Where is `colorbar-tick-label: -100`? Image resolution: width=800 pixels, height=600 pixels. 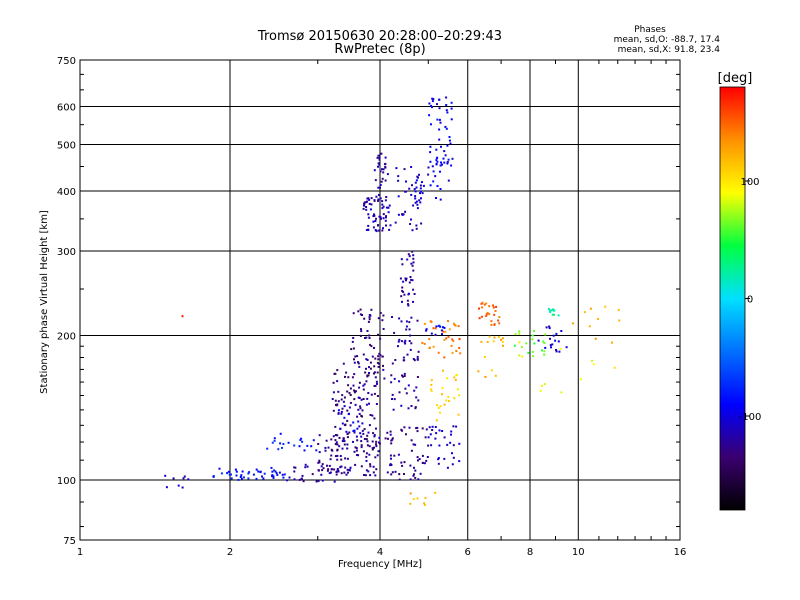
colorbar-tick-label: -100 is located at coordinates (750, 417).